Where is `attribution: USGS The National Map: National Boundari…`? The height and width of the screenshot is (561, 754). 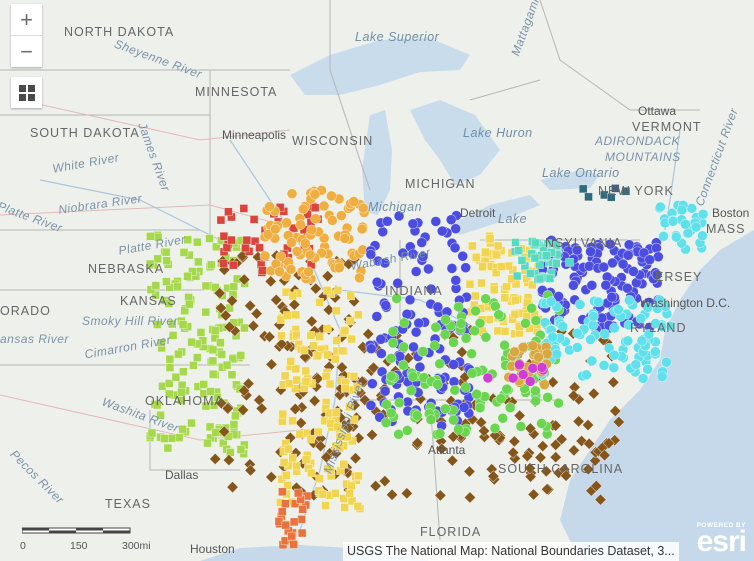 attribution: USGS The National Map: National Boundari… is located at coordinates (511, 551).